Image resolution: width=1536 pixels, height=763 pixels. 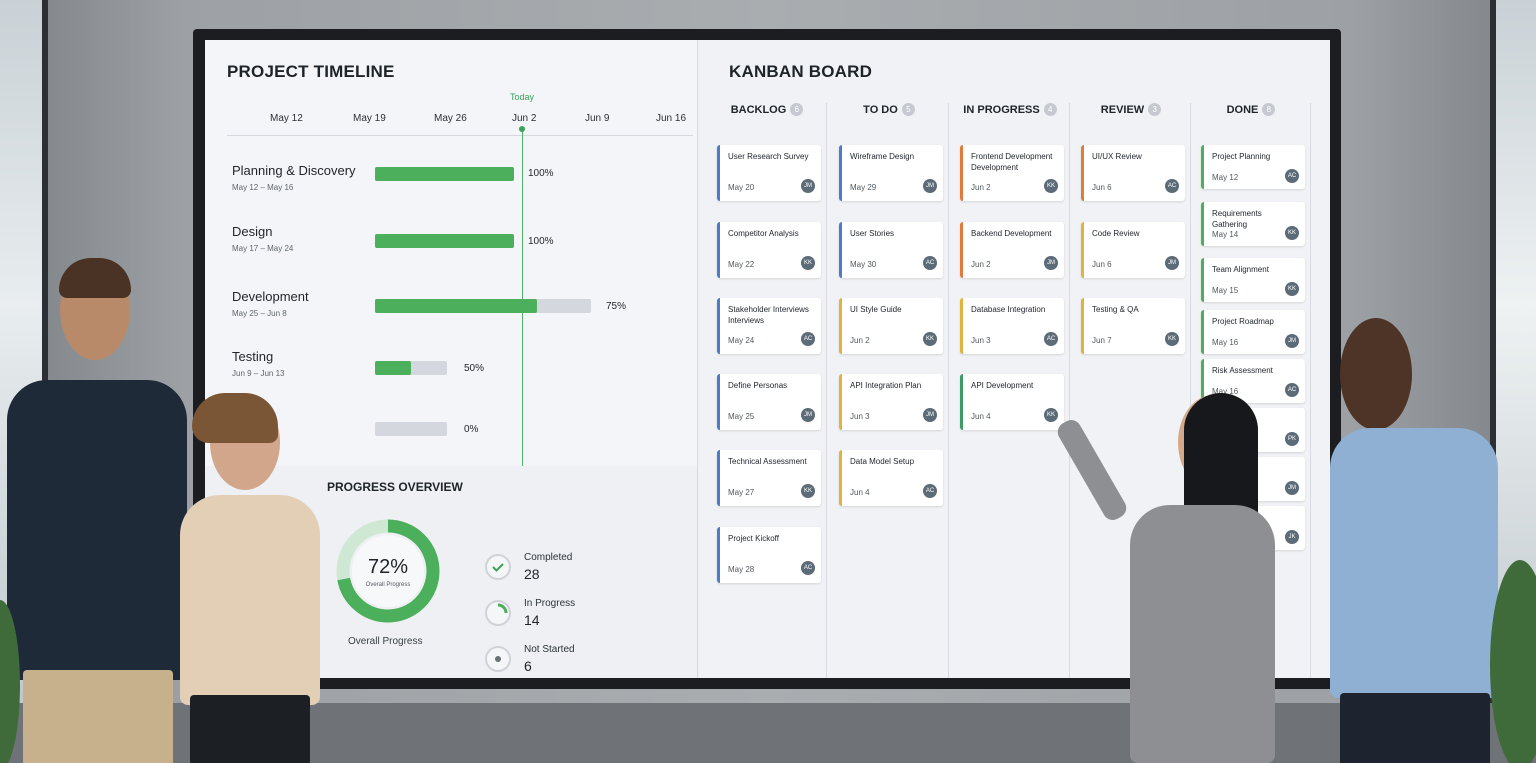 I want to click on column-header: REVIEW 3, so click(x=1131, y=118).